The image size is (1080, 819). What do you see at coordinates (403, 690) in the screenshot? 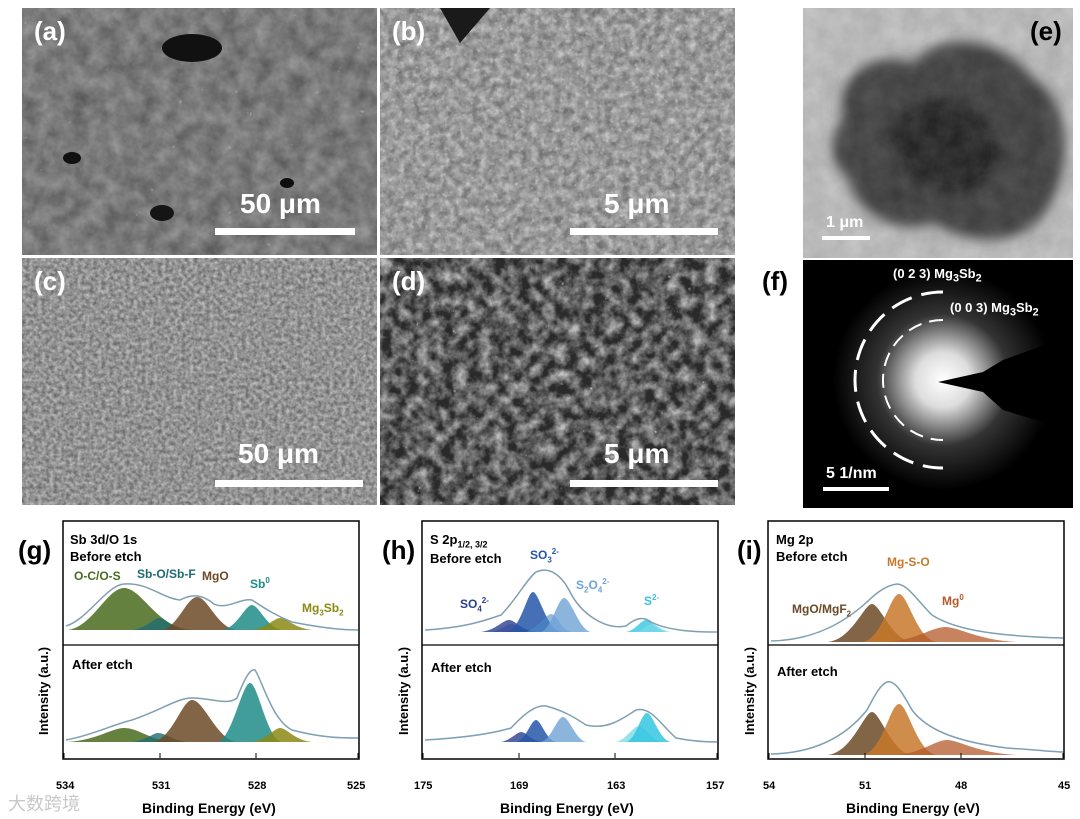
I see `ylabel-h: Intensity (a.u.)` at bounding box center [403, 690].